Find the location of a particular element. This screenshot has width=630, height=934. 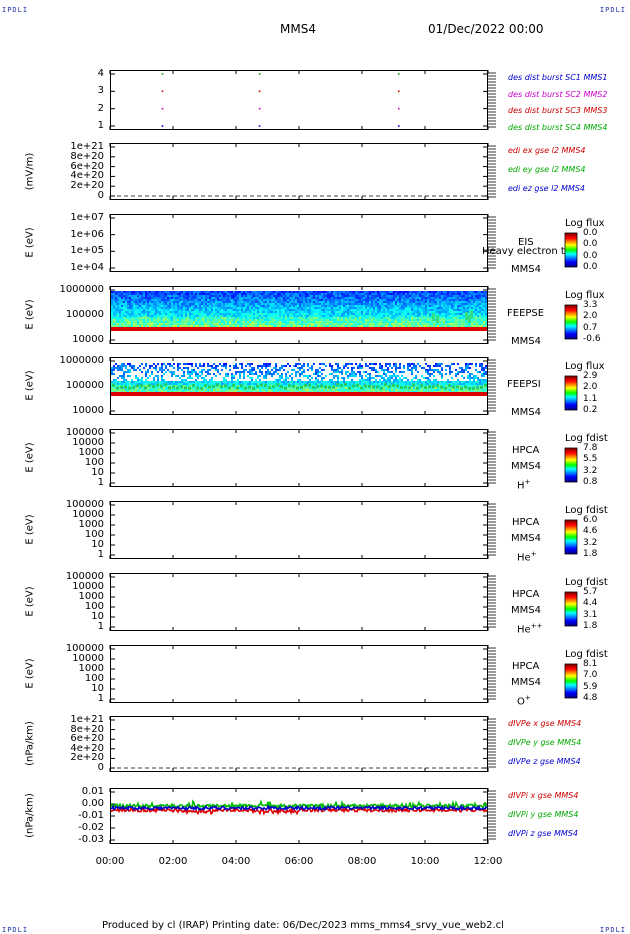

y-tick-label: 100 is located at coordinates (94, 606).